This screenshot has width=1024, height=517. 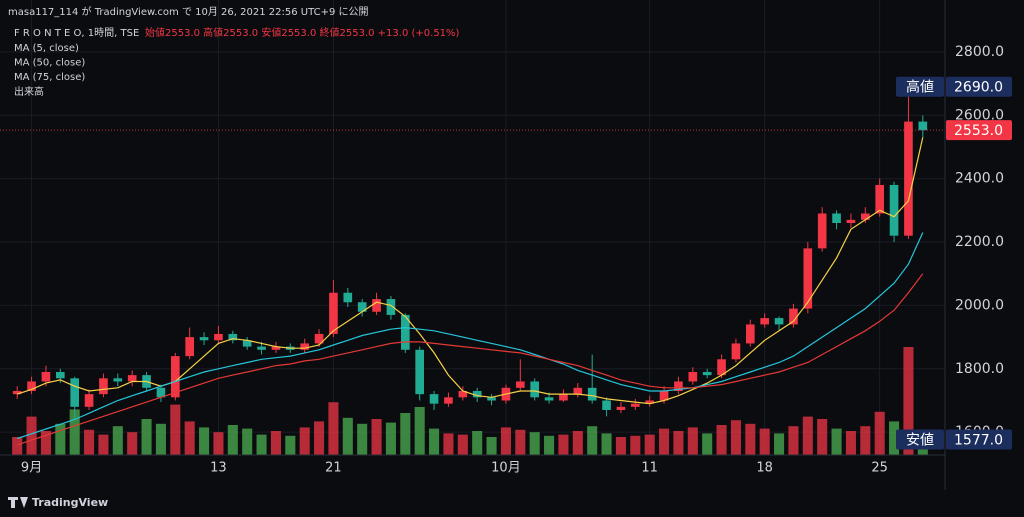 What do you see at coordinates (218, 468) in the screenshot?
I see `x-tick-label: 13` at bounding box center [218, 468].